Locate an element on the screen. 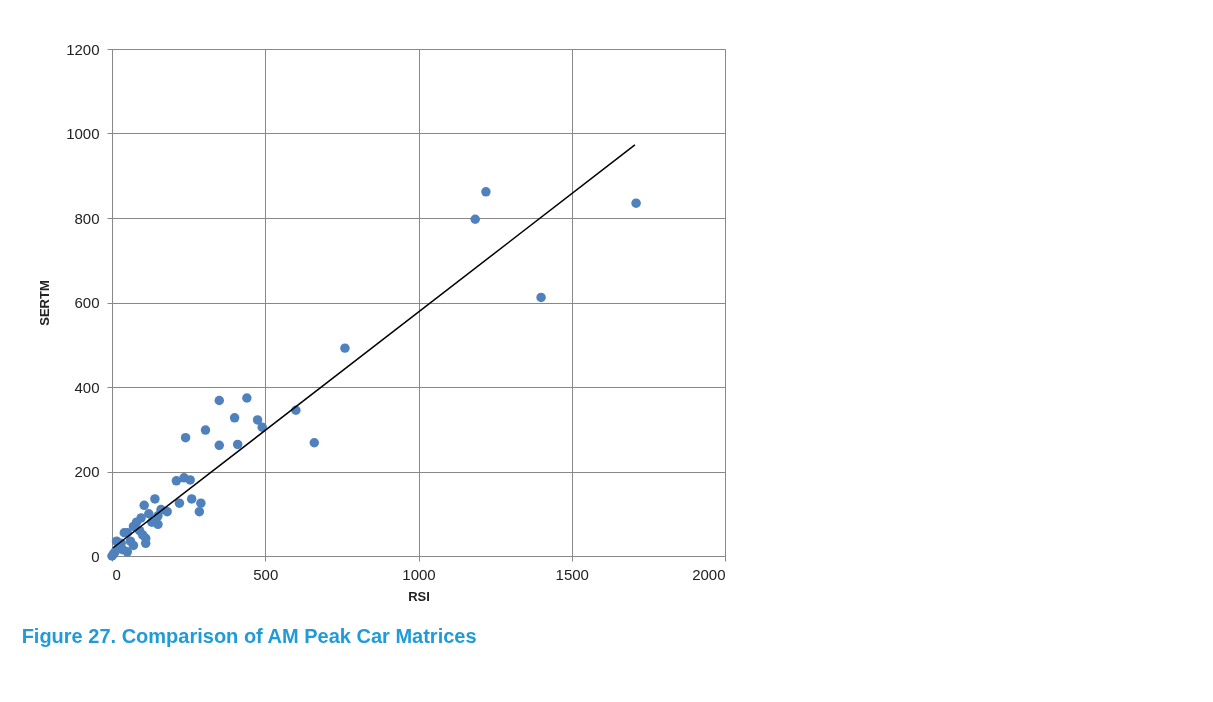  y-axis-title: SERTM is located at coordinates (45, 303).